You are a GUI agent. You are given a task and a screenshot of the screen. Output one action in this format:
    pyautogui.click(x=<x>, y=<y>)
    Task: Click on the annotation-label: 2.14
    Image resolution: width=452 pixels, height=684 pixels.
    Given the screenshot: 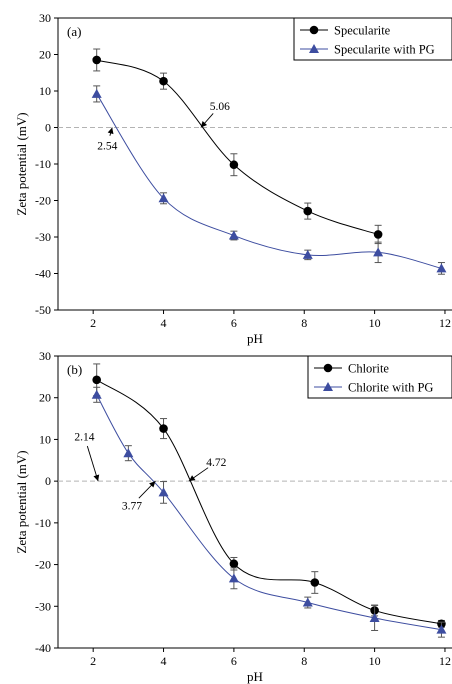 What is the action you would take?
    pyautogui.click(x=84, y=438)
    